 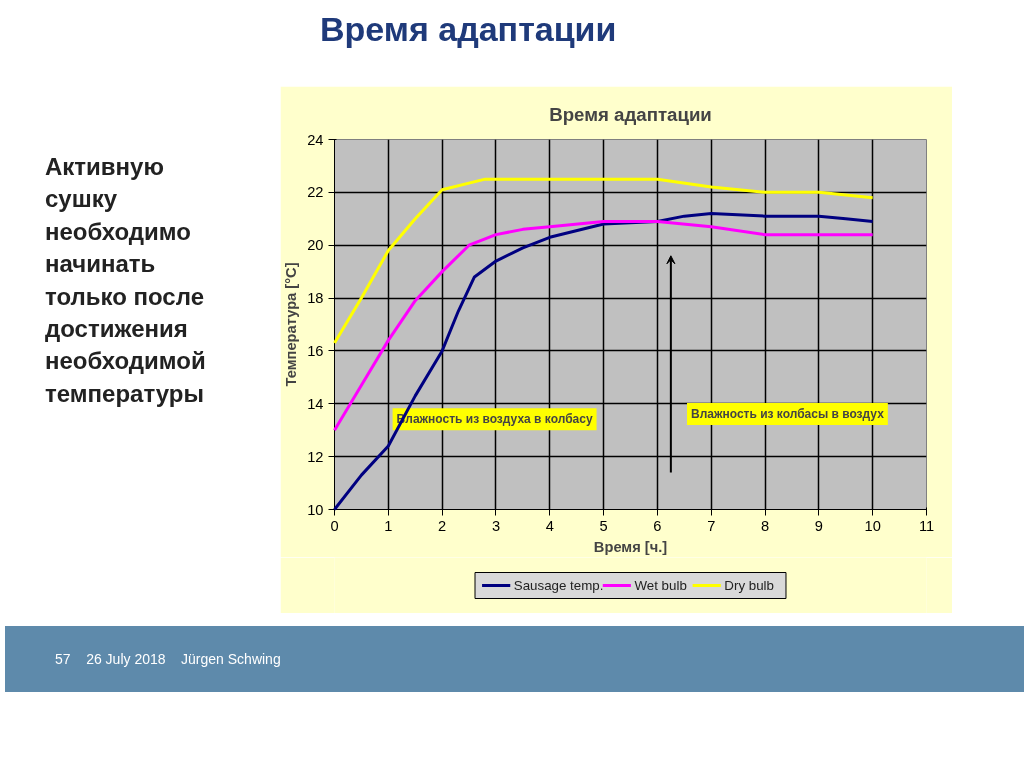 What do you see at coordinates (315, 350) in the screenshot?
I see `y-tick-label: 16` at bounding box center [315, 350].